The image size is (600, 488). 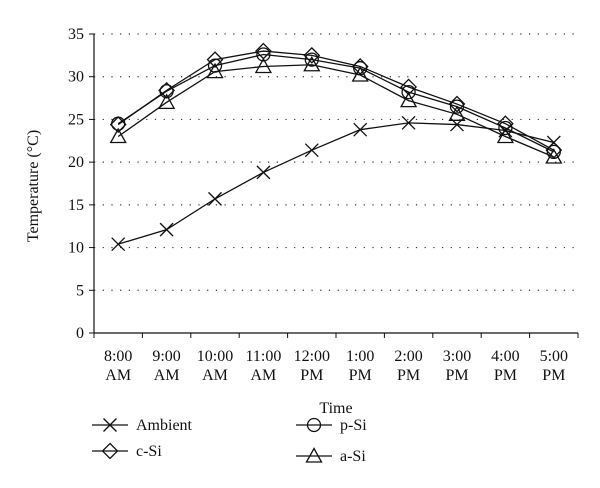 I want to click on legend-entry-p-si: p-Si, so click(x=331, y=425).